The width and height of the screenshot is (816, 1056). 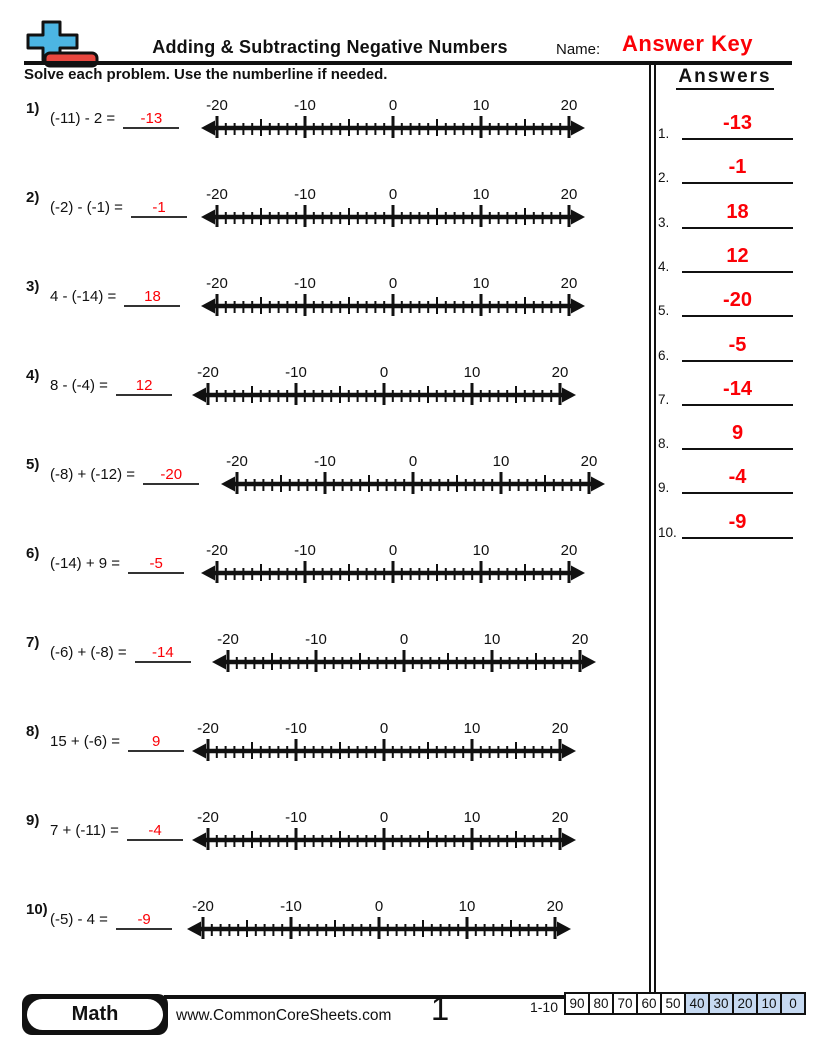 What do you see at coordinates (543, 1007) in the screenshot?
I see `score-range-label: 1-10` at bounding box center [543, 1007].